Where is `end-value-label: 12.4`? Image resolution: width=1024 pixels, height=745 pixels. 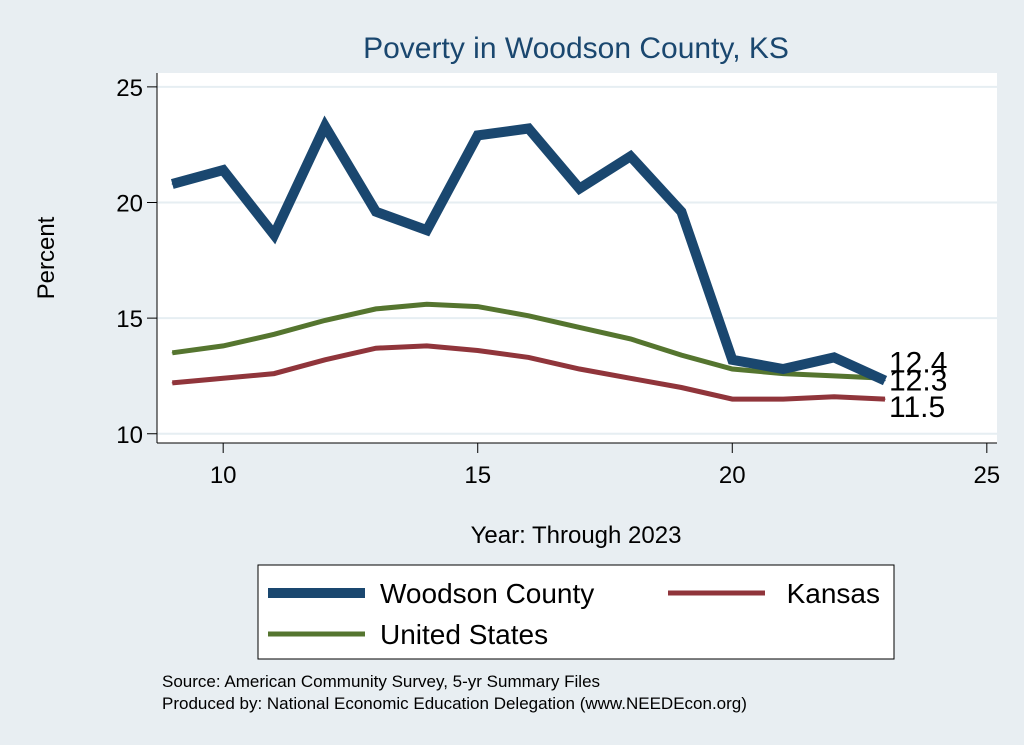 end-value-label: 12.4 is located at coordinates (918, 362).